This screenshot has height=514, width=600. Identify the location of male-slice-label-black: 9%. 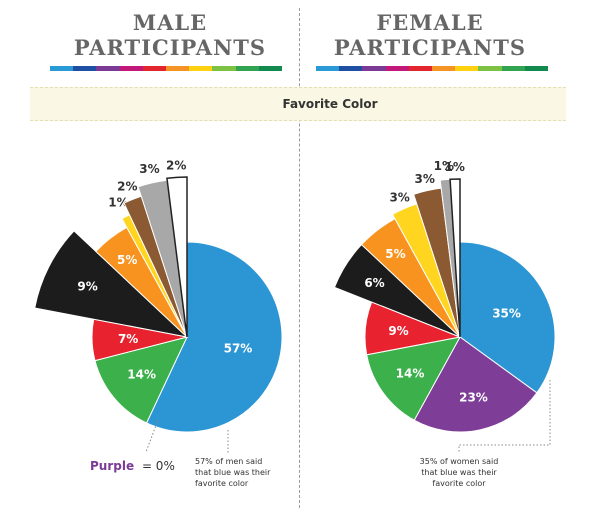
(87, 286).